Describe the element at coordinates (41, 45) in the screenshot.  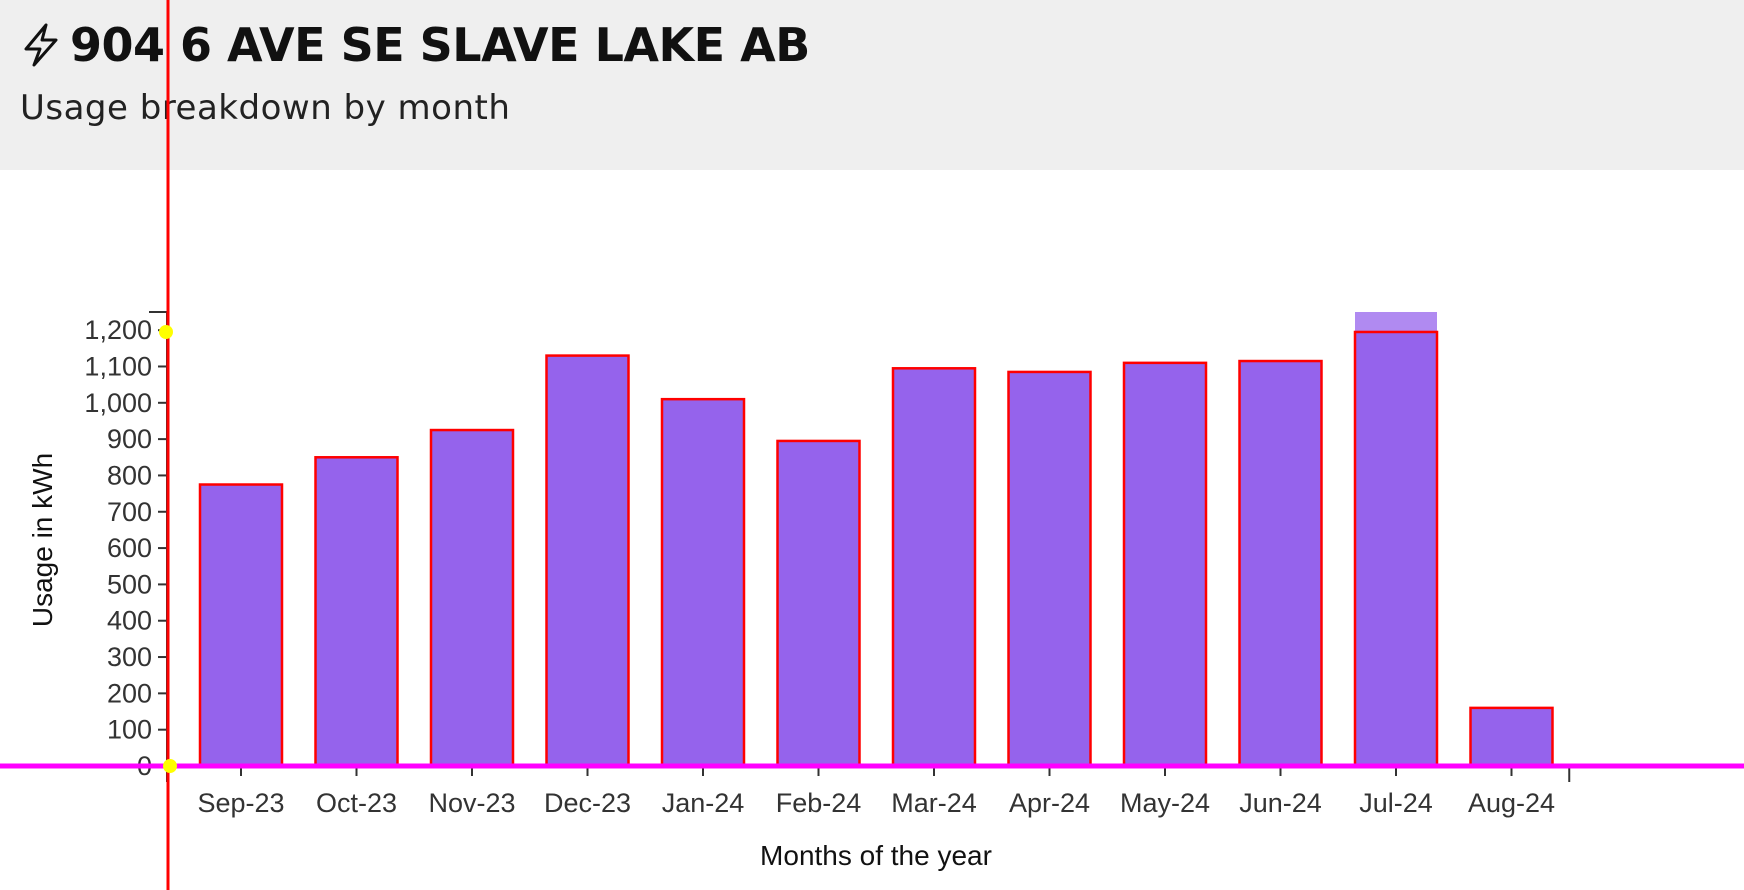
I see `lightning-bolt-icon` at that location.